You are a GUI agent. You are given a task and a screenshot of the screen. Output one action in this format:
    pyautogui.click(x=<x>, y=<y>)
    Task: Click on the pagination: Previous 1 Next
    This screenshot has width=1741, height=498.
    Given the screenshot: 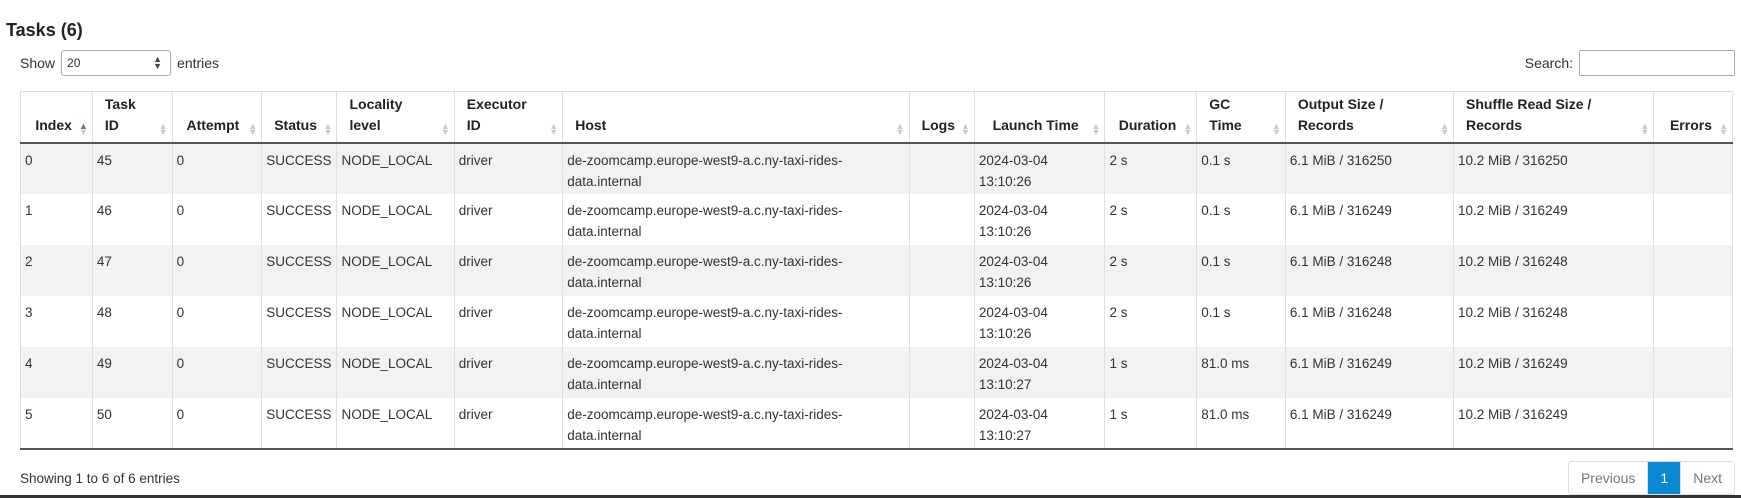 What is the action you would take?
    pyautogui.click(x=1651, y=478)
    